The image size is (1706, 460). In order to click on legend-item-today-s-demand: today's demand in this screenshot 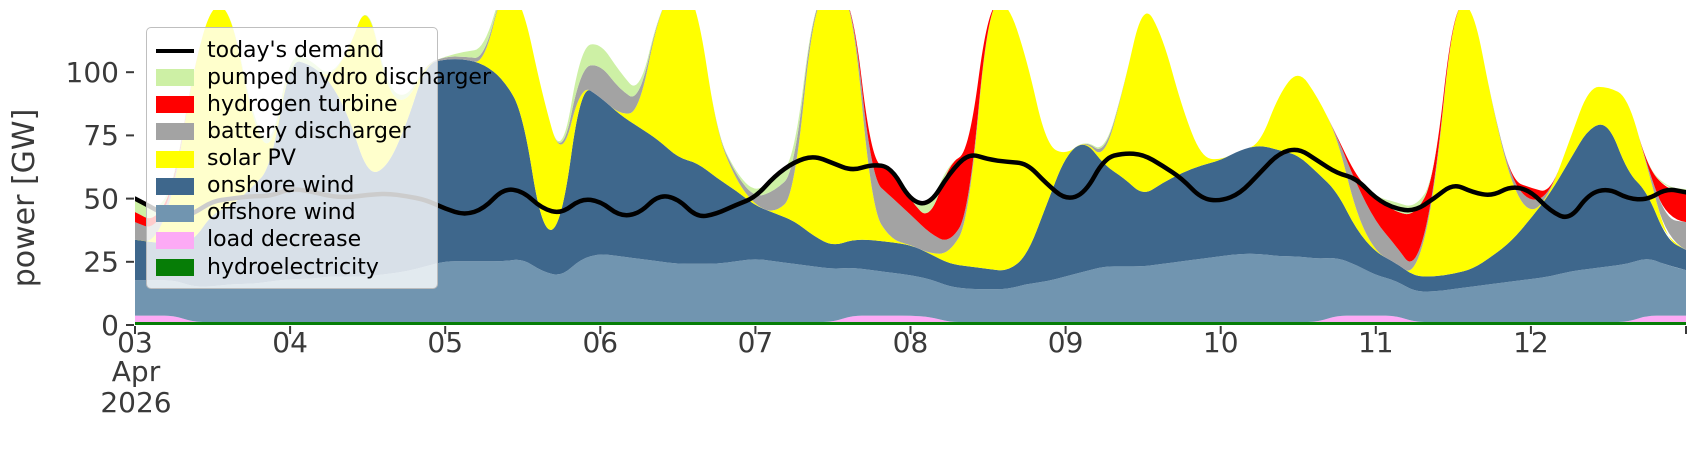, I will do `click(291, 50)`.